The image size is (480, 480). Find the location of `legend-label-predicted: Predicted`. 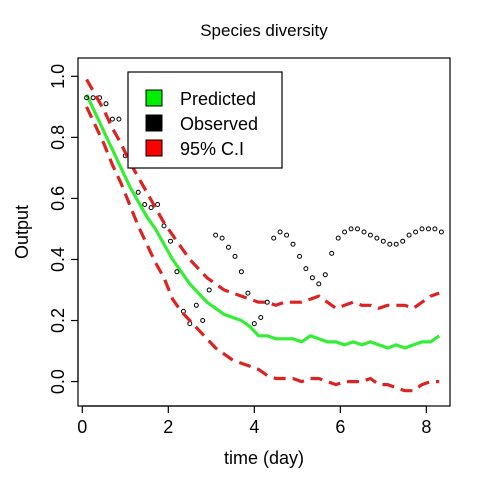

legend-label-predicted: Predicted is located at coordinates (218, 99).